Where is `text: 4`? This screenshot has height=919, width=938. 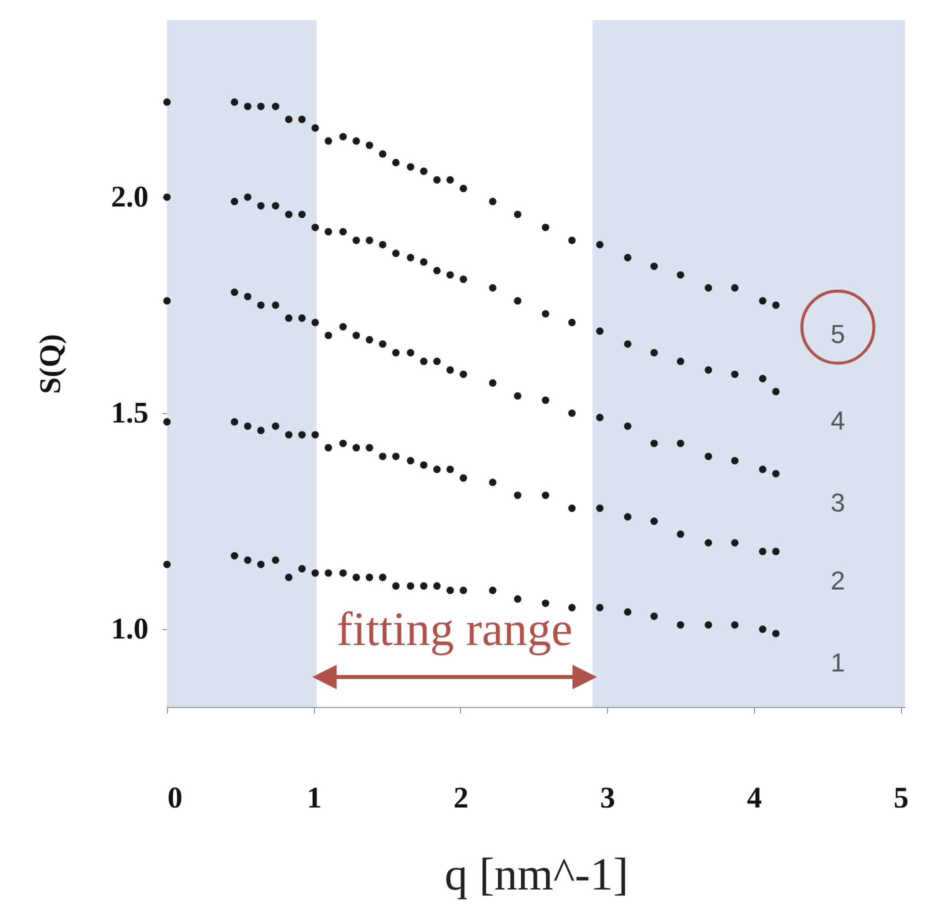
text: 4 is located at coordinates (838, 421).